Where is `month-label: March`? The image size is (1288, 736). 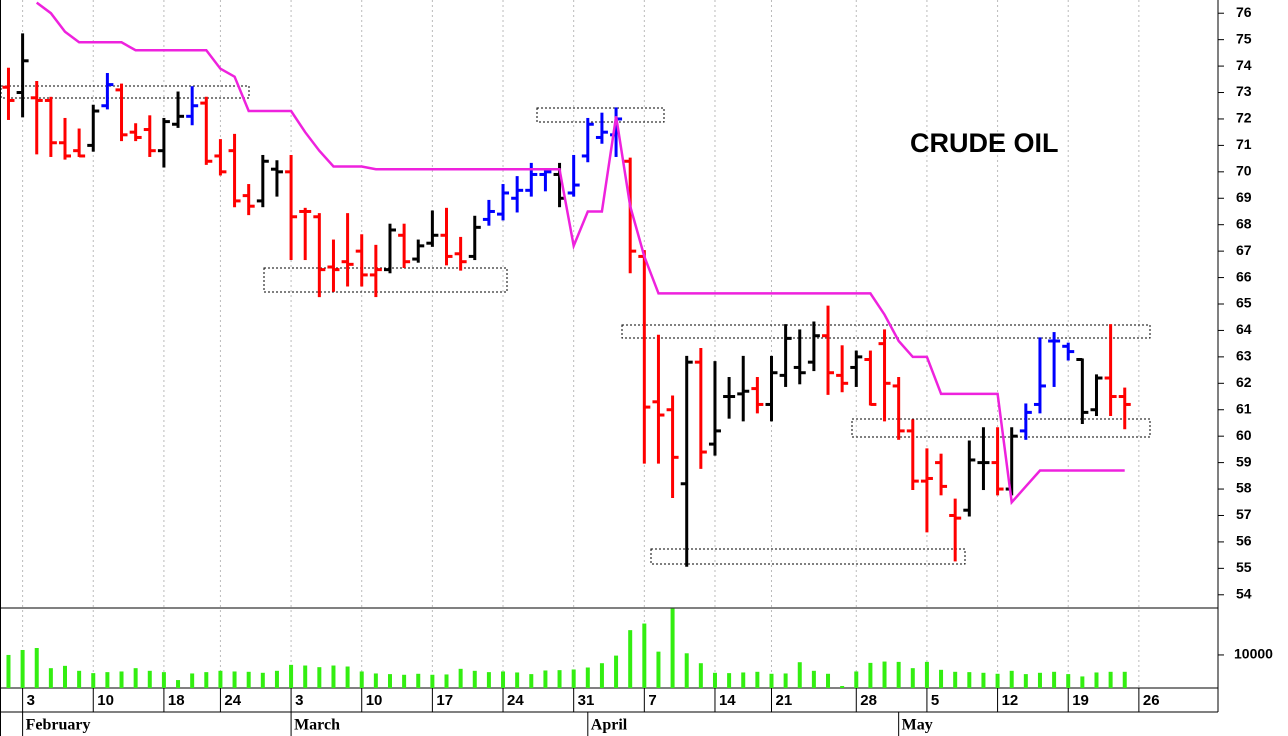
month-label: March is located at coordinates (317, 725).